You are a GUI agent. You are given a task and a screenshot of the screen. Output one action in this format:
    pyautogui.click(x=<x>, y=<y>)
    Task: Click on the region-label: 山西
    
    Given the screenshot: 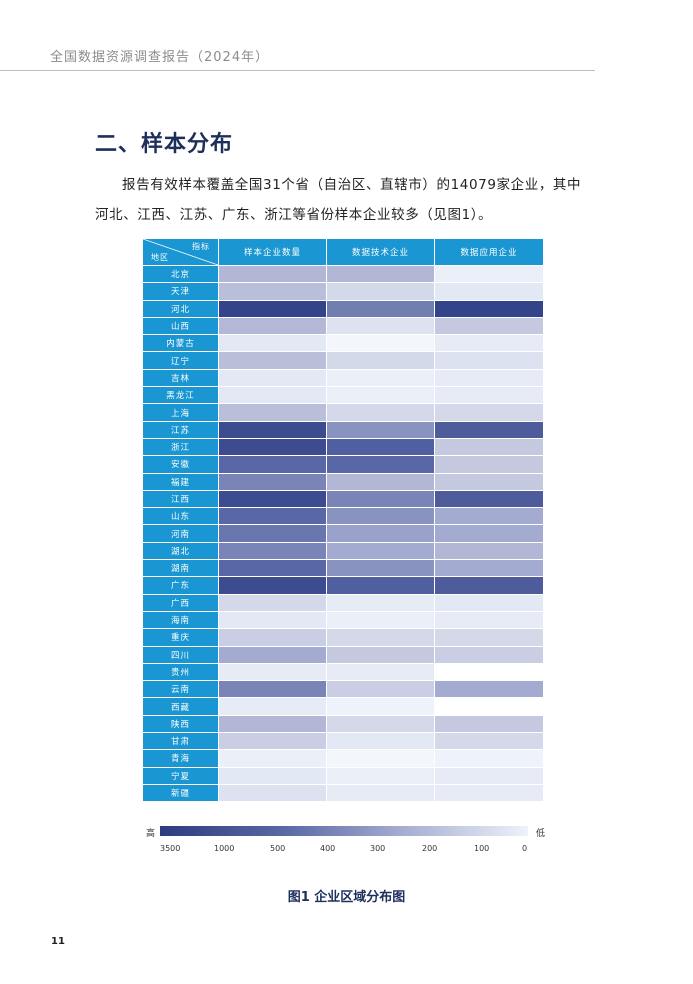 What is the action you would take?
    pyautogui.click(x=180, y=326)
    